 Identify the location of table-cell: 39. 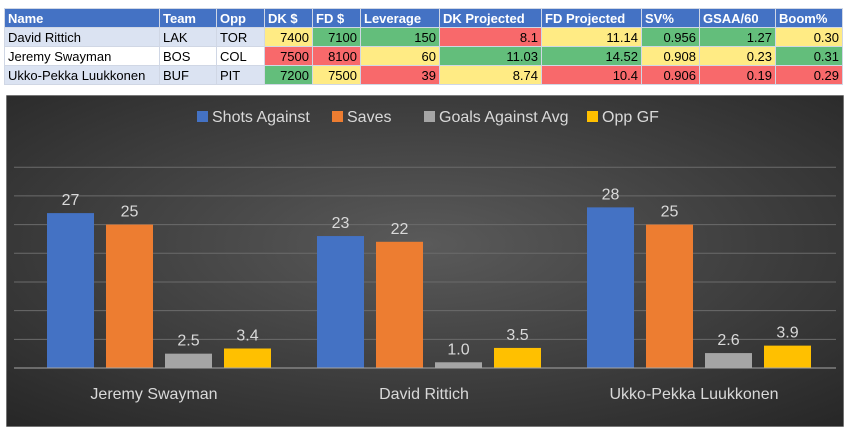
(400, 75).